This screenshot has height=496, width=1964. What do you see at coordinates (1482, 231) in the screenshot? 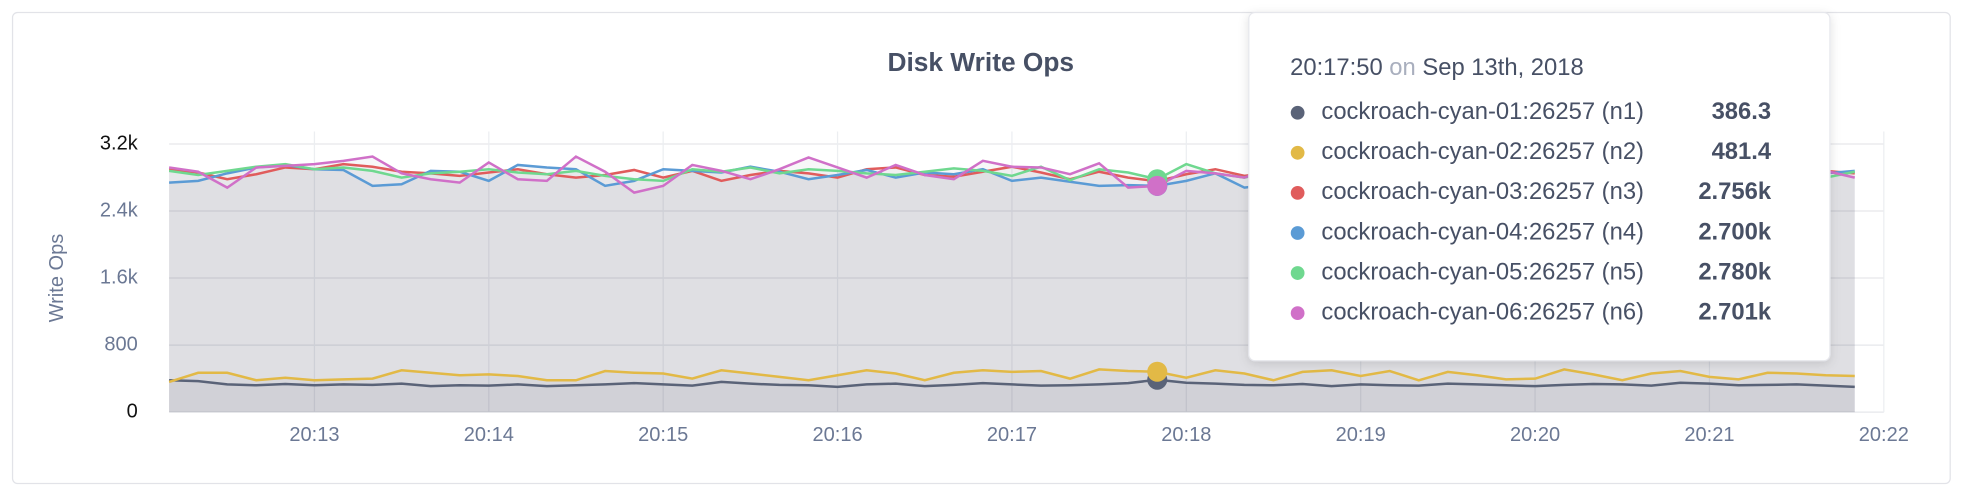
I see `tooltip-series-name: cockroach-cyan-04:26257 (n4)` at bounding box center [1482, 231].